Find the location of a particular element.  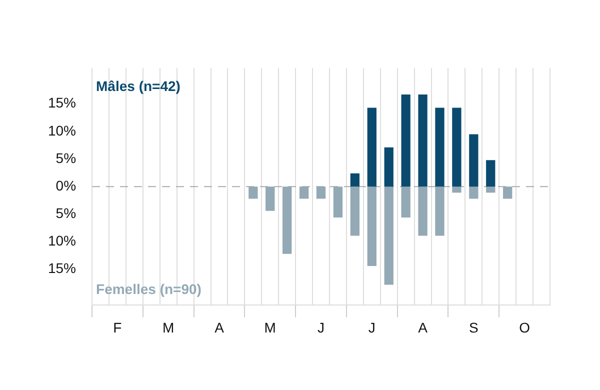

y-tick-label: 0% is located at coordinates (66, 185).